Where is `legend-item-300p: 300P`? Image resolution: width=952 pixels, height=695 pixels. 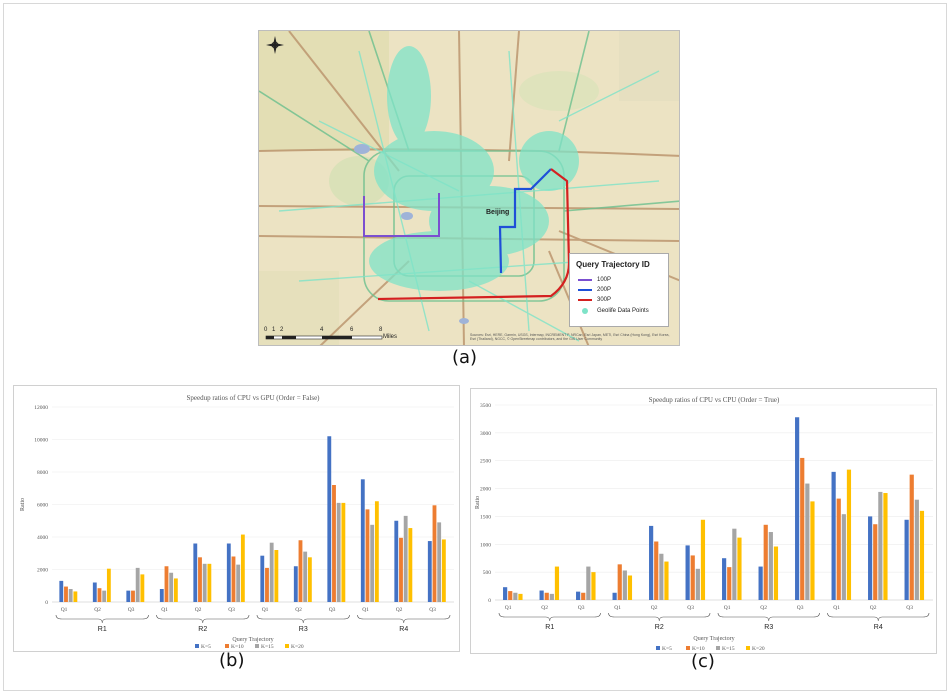 legend-item-300p: 300P is located at coordinates (594, 300).